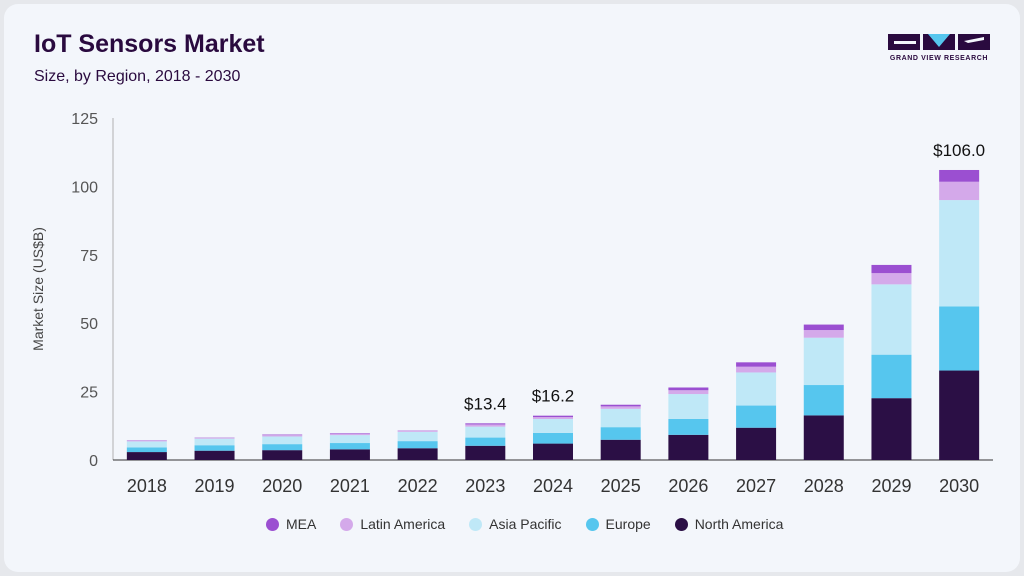  I want to click on x-tick-label: 2028, so click(824, 486).